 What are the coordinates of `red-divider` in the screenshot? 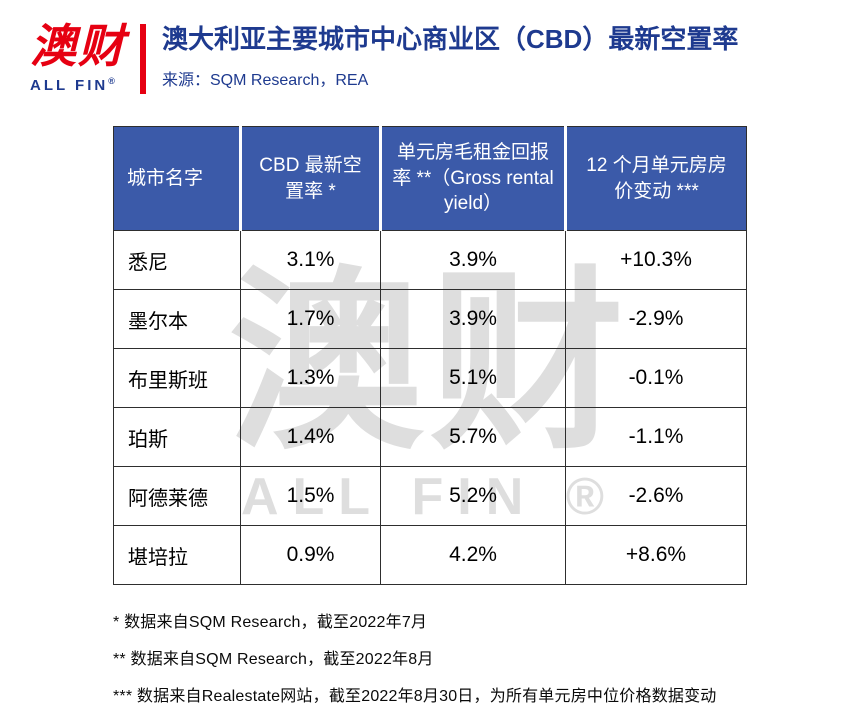 It's located at (143, 59).